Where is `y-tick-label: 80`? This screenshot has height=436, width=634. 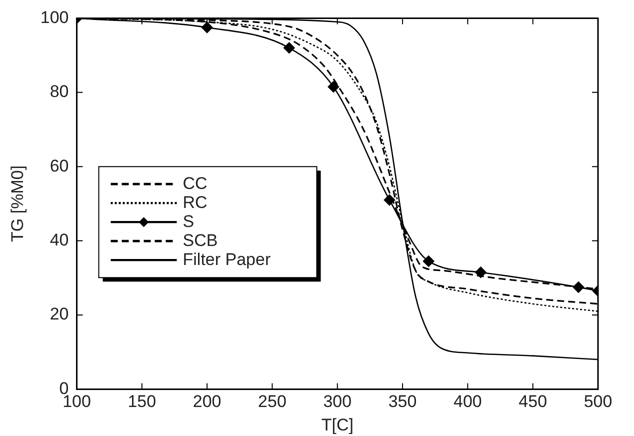
y-tick-label: 80 is located at coordinates (59, 92).